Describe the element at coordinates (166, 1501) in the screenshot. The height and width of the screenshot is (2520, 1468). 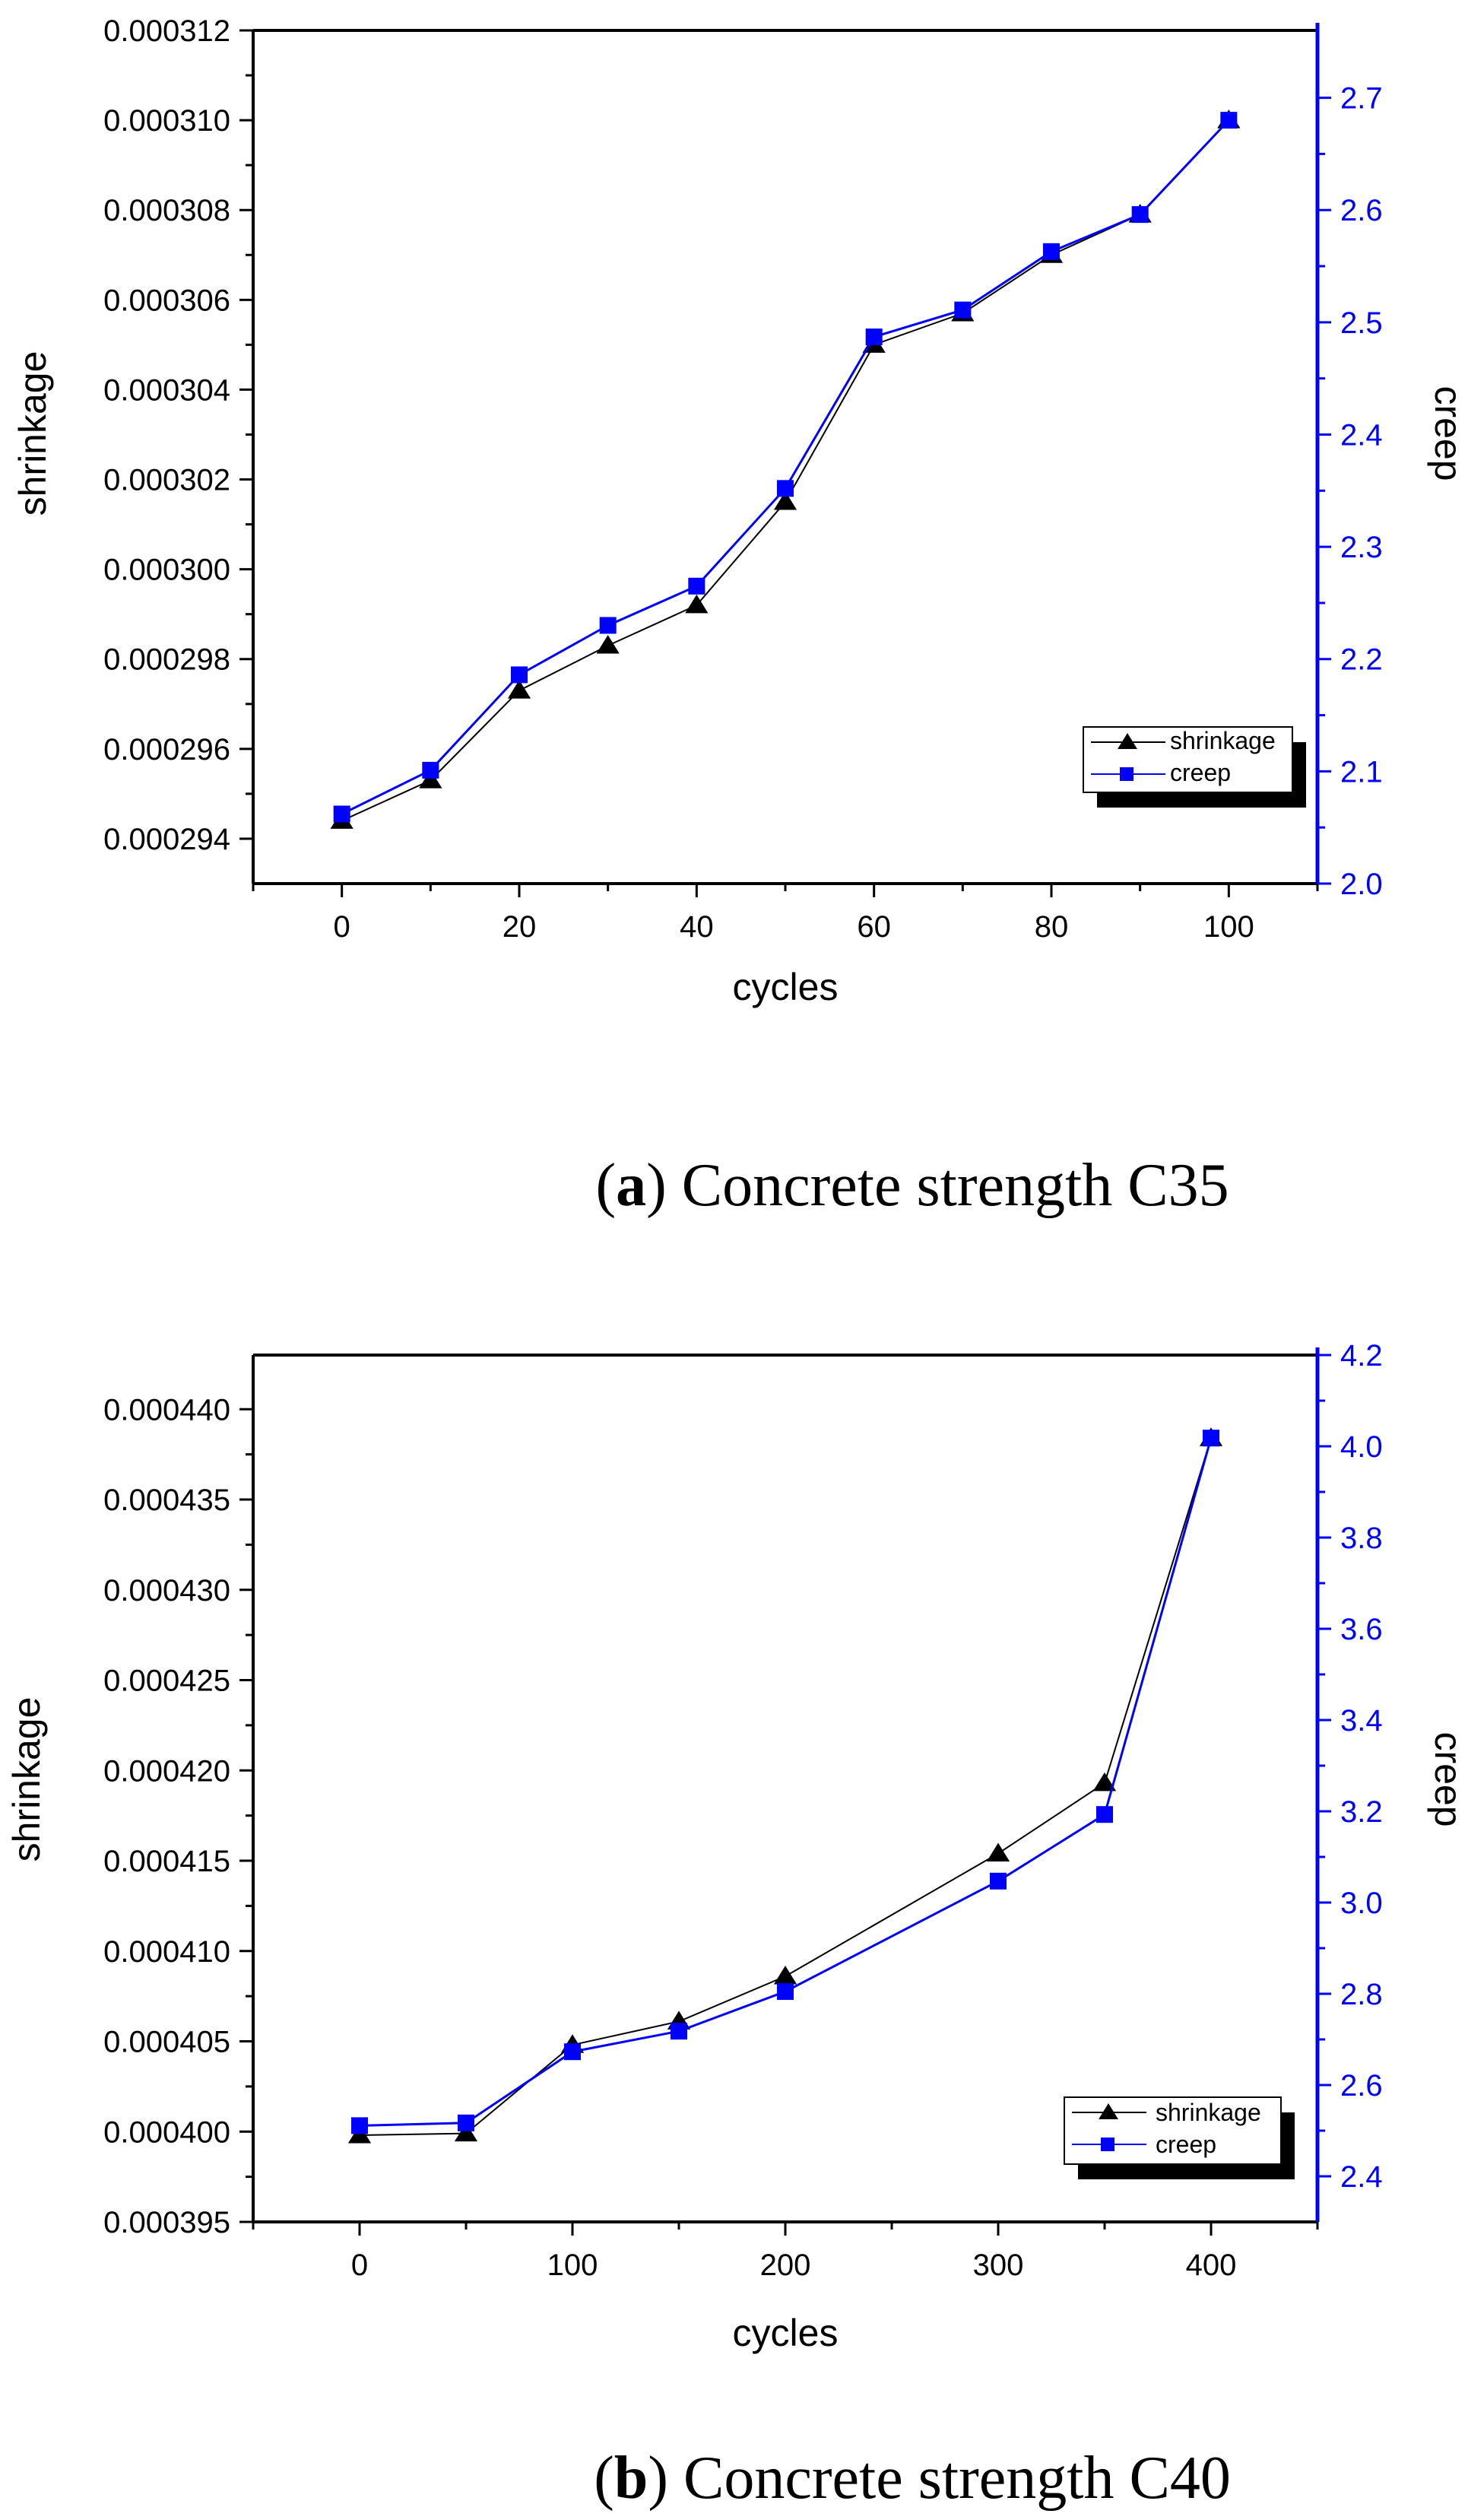
I see `left-tick-label: 0.000435` at that location.